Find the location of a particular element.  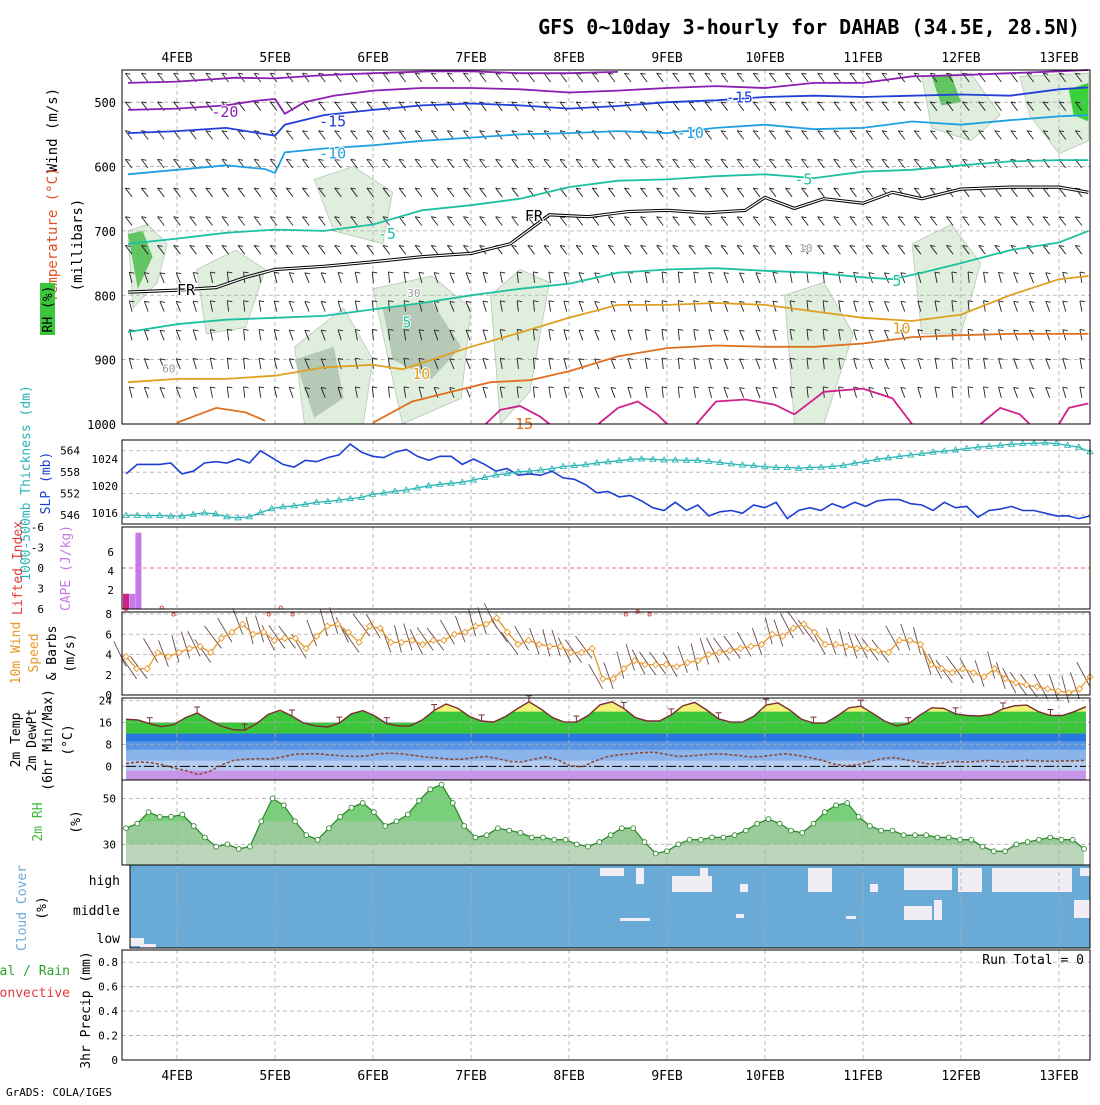

thickness-tick-label: 558 is located at coordinates (70, 472).